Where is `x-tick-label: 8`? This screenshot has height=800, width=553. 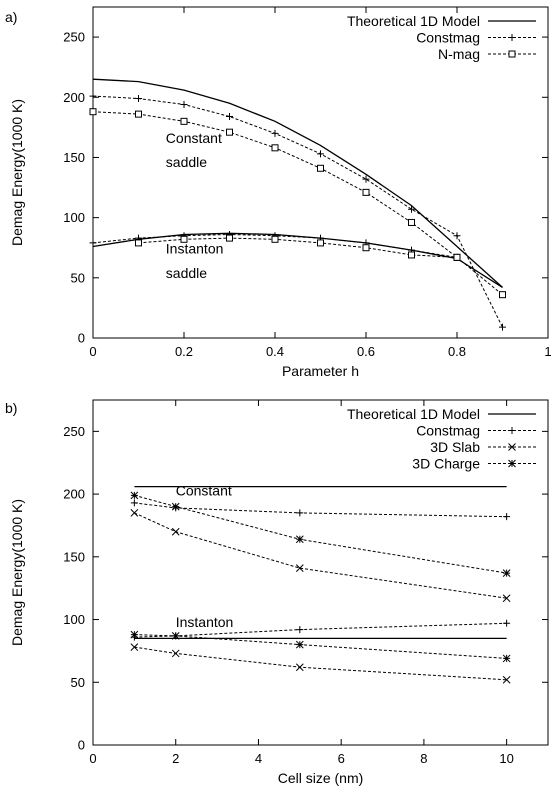
x-tick-label: 8 is located at coordinates (423, 758).